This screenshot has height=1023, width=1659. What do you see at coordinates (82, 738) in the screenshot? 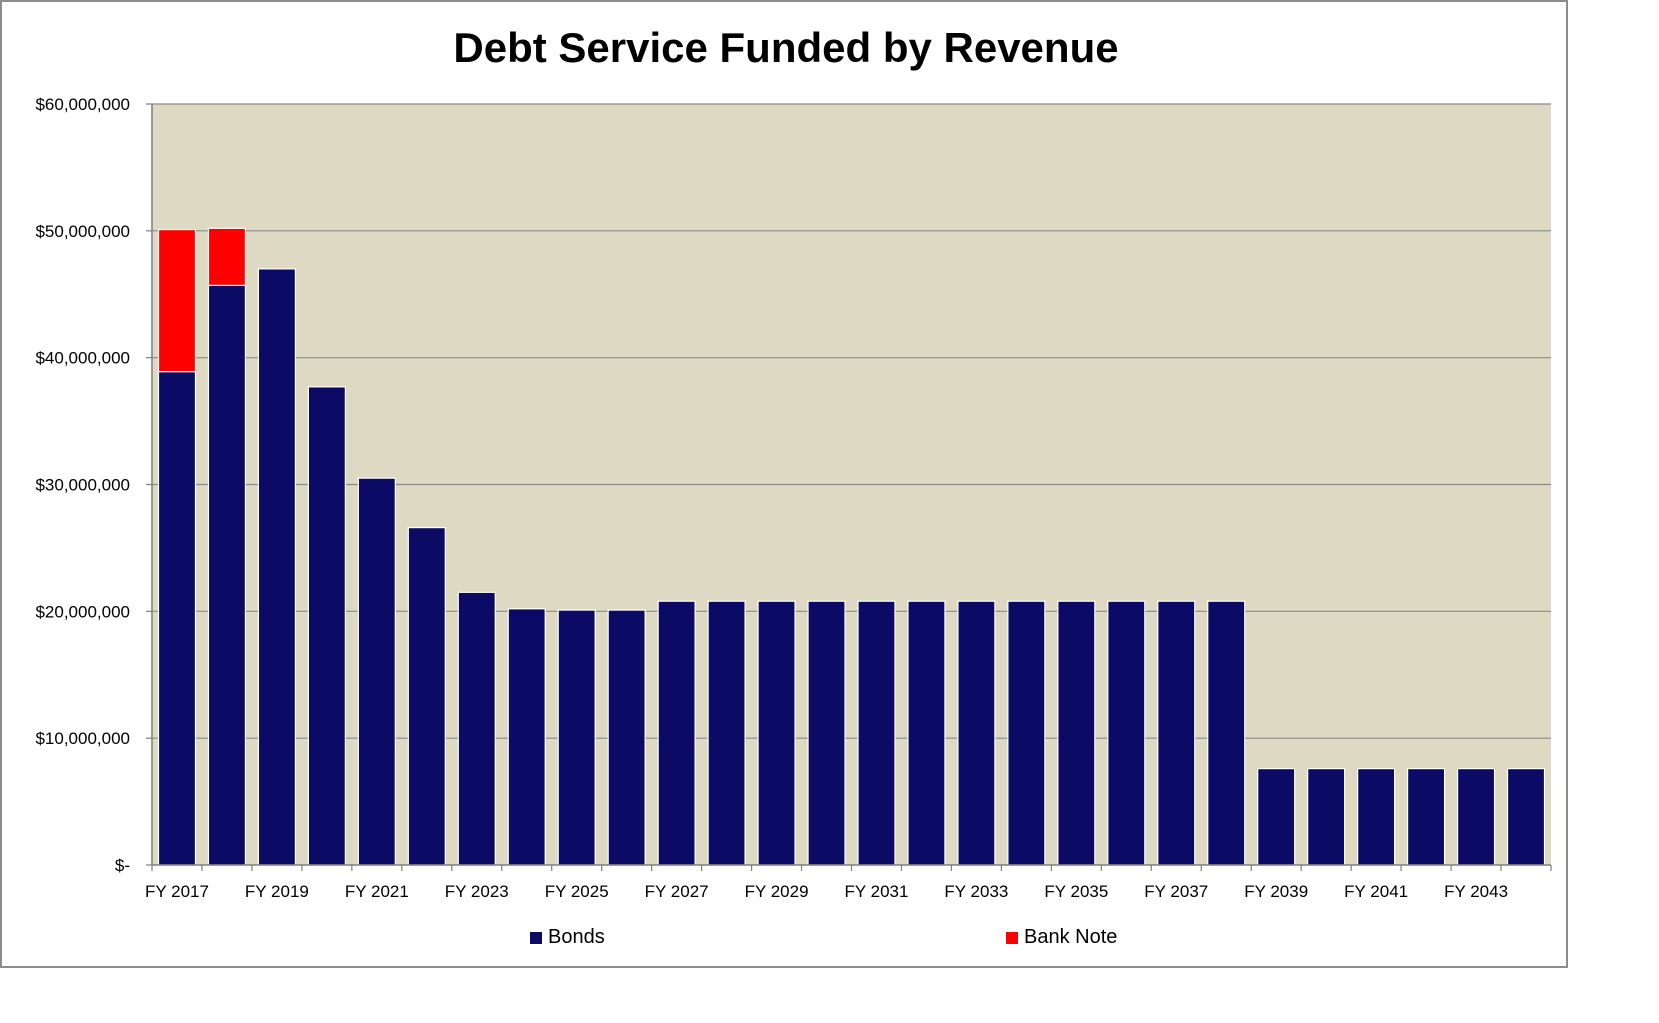
I see `y-tick-label-1: $10,000,000` at bounding box center [82, 738].